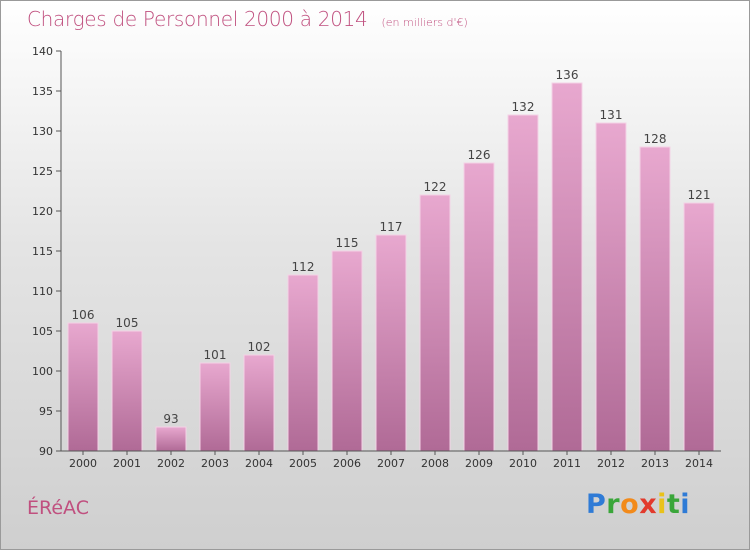 This screenshot has width=750, height=550. I want to click on data-label-2013: 128, so click(655, 139).